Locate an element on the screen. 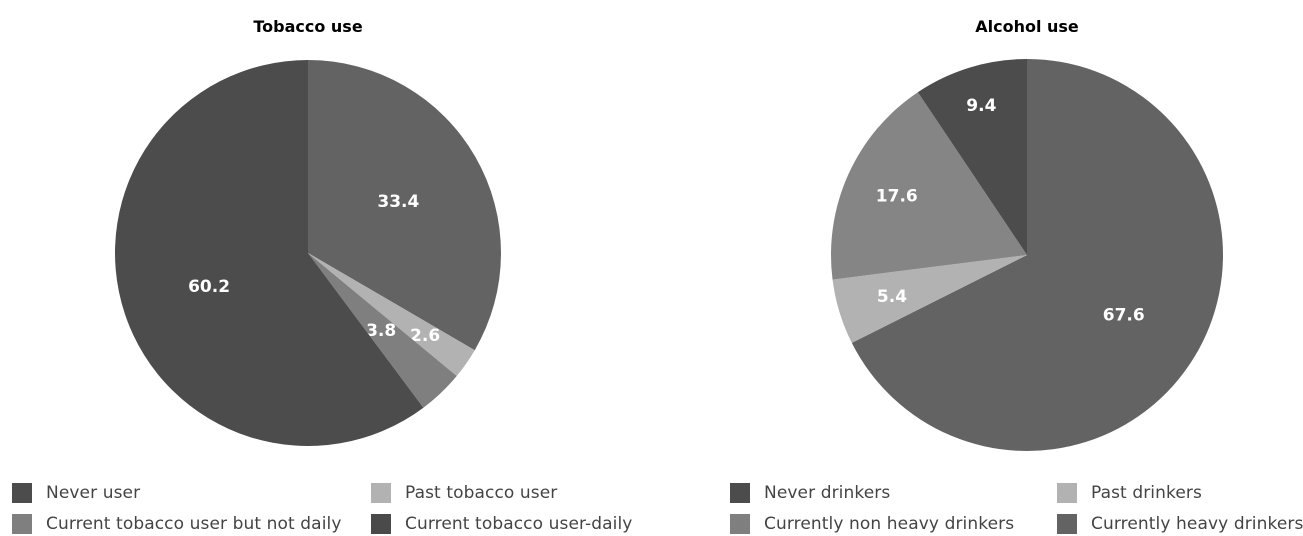 The width and height of the screenshot is (1303, 536). pie-slice-current-tobacco-user-daily is located at coordinates (382, 330).